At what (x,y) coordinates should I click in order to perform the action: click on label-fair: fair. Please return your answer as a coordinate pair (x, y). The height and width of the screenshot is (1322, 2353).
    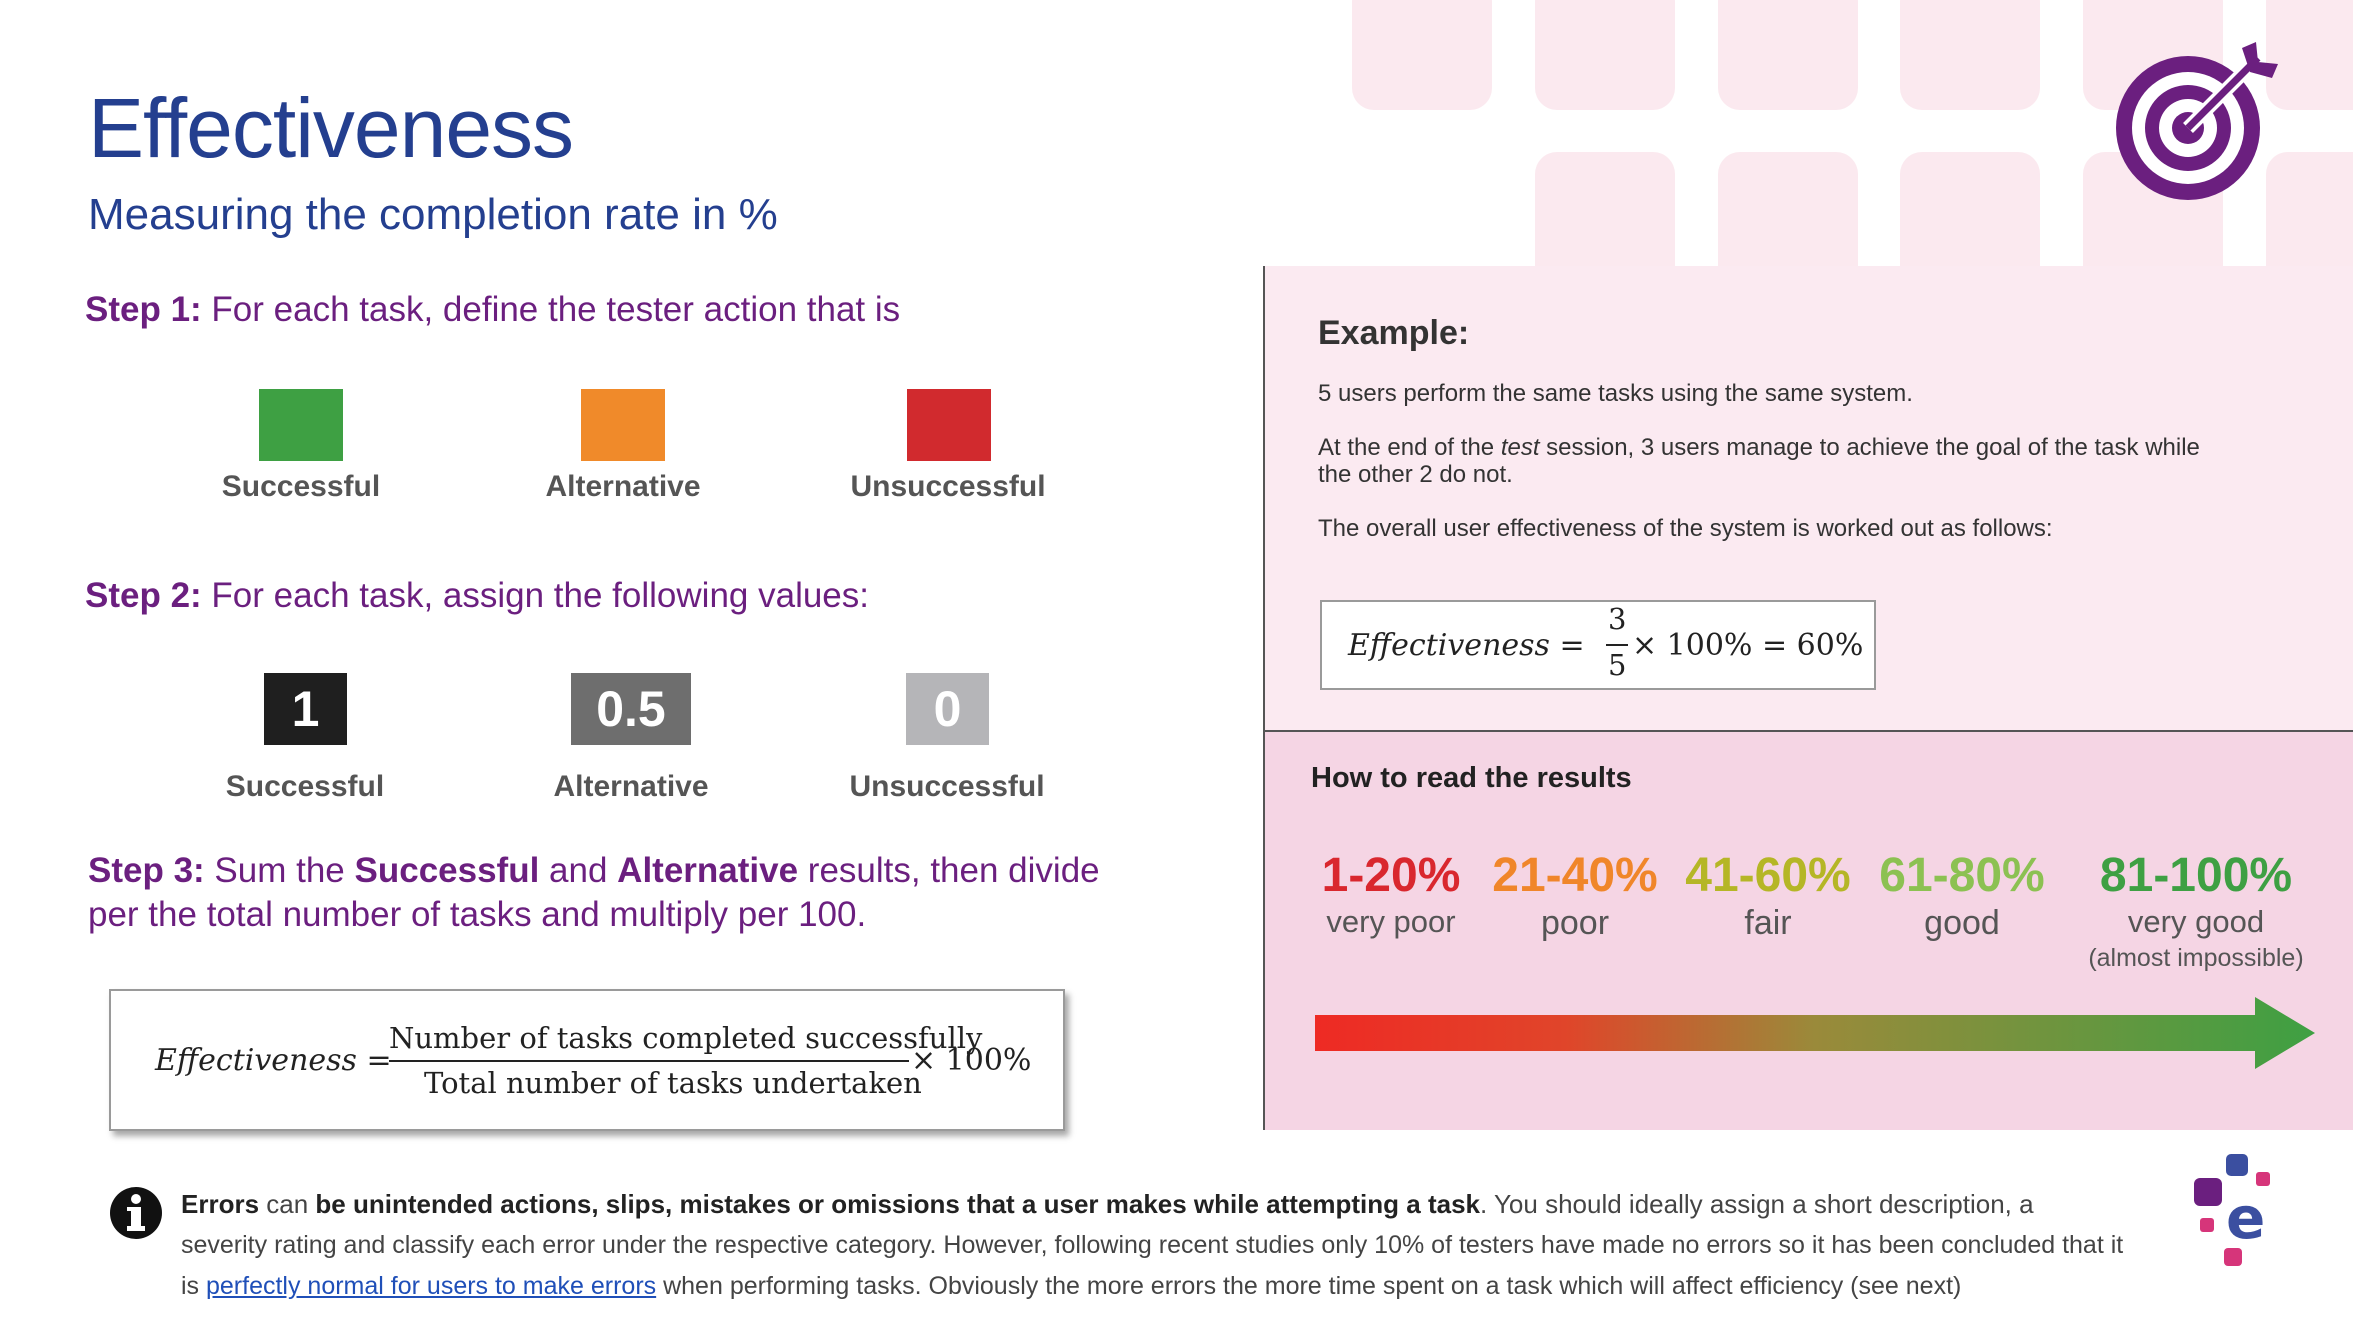
    Looking at the image, I should click on (1768, 923).